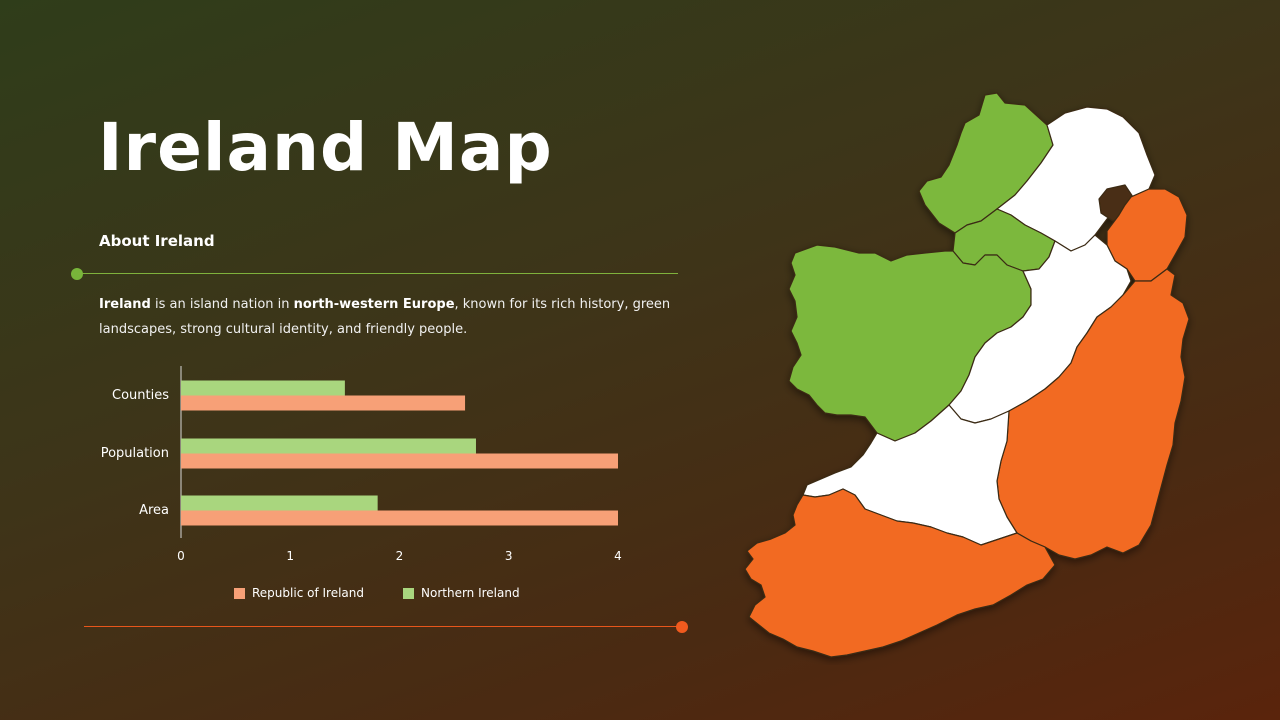 This screenshot has width=1280, height=720. What do you see at coordinates (328, 446) in the screenshot?
I see `bar-northern-population` at bounding box center [328, 446].